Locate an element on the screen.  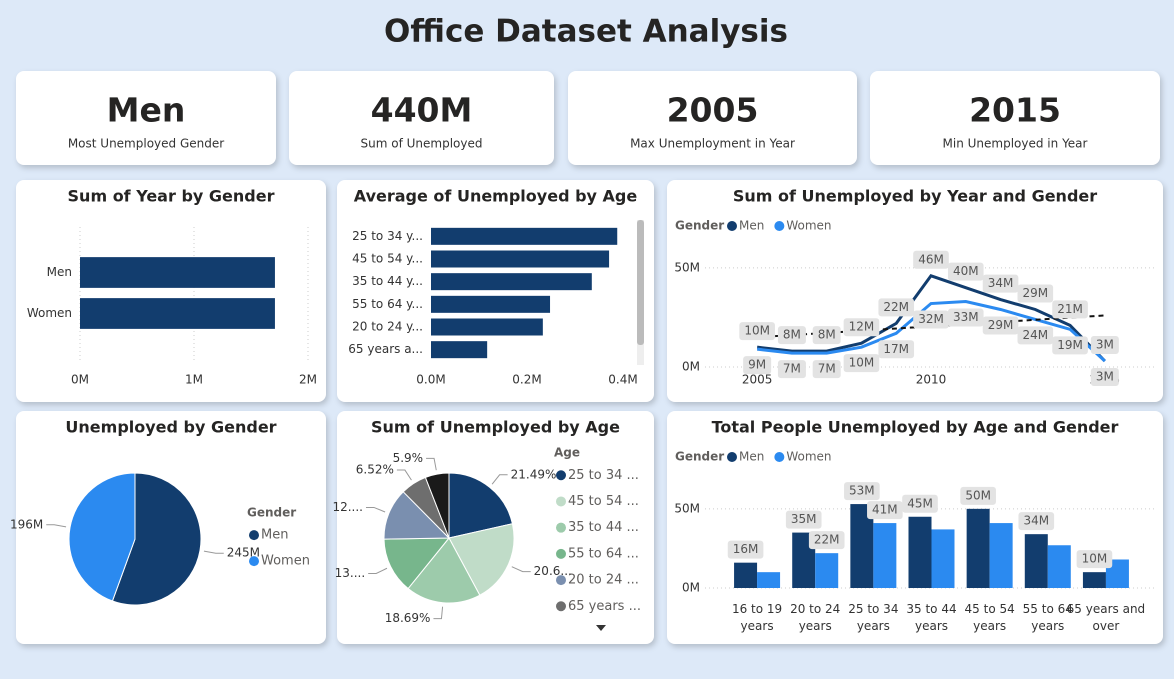
data-label: 21M is located at coordinates (1070, 309).